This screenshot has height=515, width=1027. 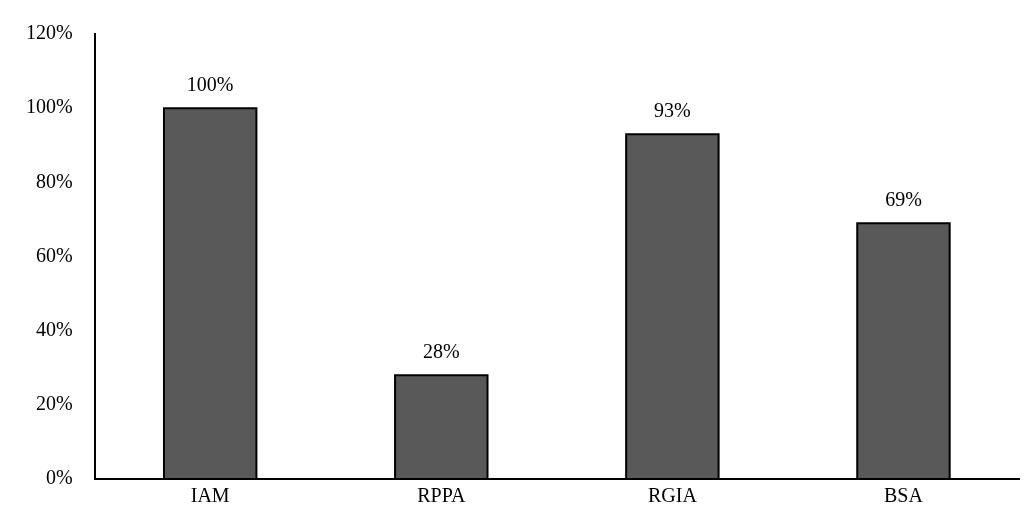 I want to click on y-tick-label: 120%, so click(x=49, y=32).